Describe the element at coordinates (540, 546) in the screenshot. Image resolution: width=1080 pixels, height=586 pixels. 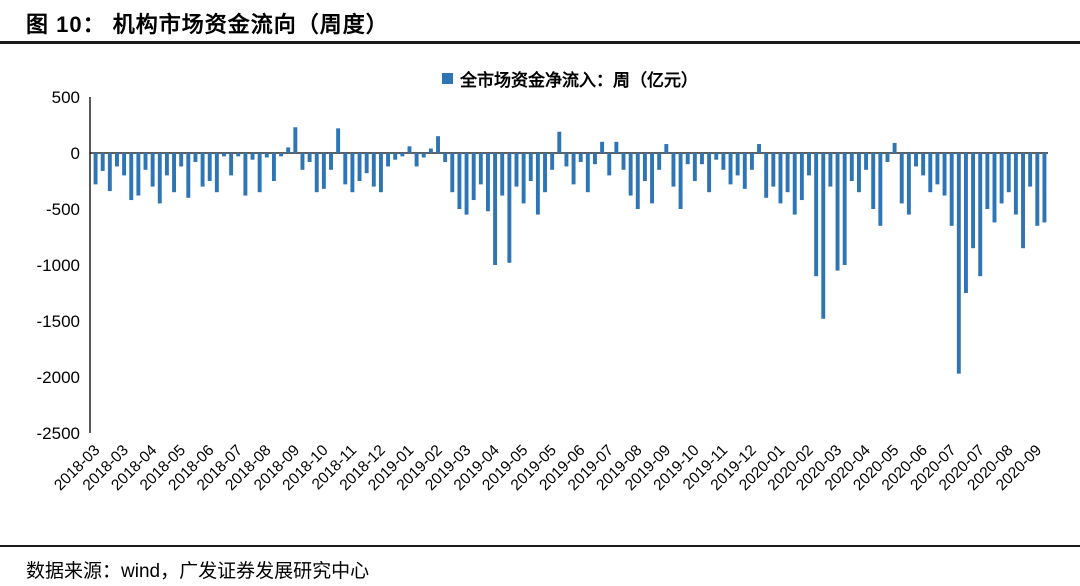
I see `footer-divider` at that location.